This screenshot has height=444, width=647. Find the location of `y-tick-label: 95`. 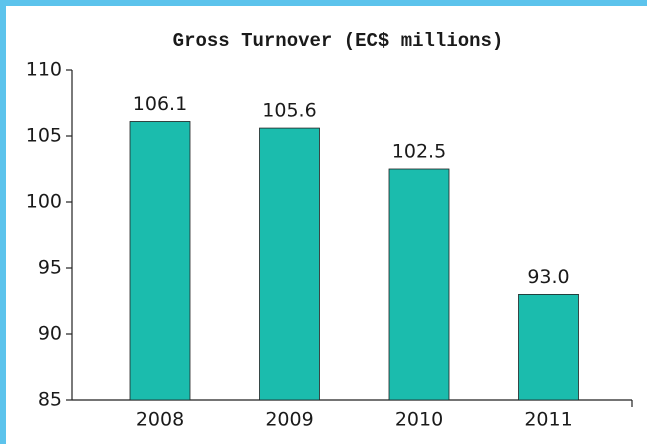

y-tick-label: 95 is located at coordinates (50, 268).